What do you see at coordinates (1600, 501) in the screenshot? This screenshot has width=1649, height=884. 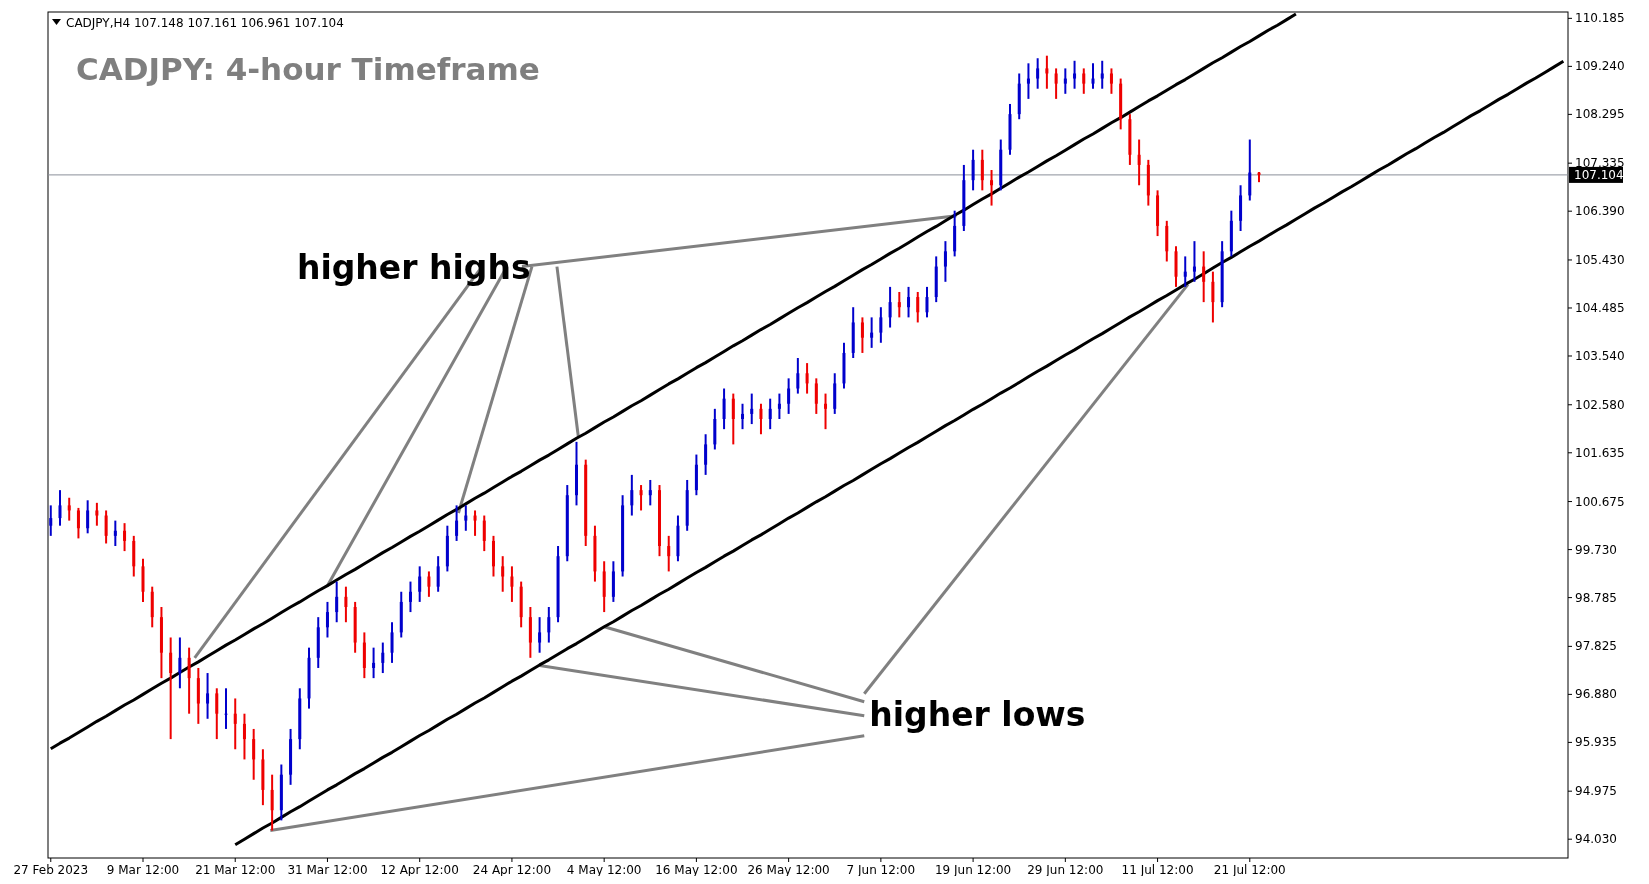 I see `y-tick-label: 100.675` at bounding box center [1600, 501].